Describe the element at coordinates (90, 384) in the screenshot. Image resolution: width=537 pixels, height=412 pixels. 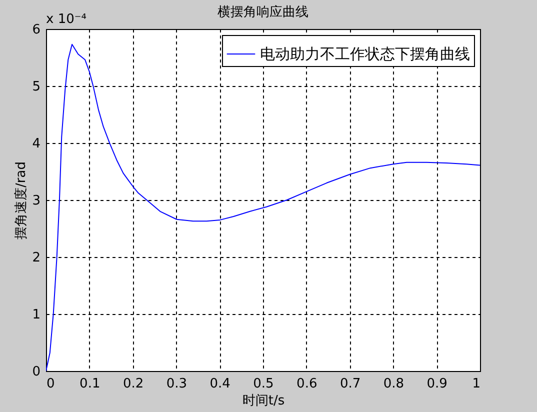
I see `x-tick-label: 0.1` at that location.